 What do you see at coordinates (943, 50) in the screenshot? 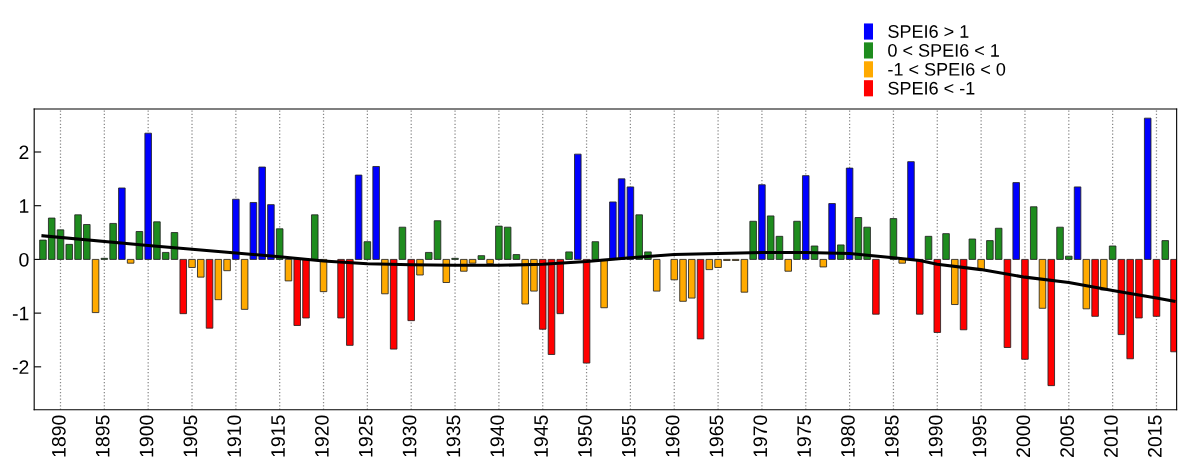
I see `legend-label: 0 < SPEI6 < 1` at bounding box center [943, 50].